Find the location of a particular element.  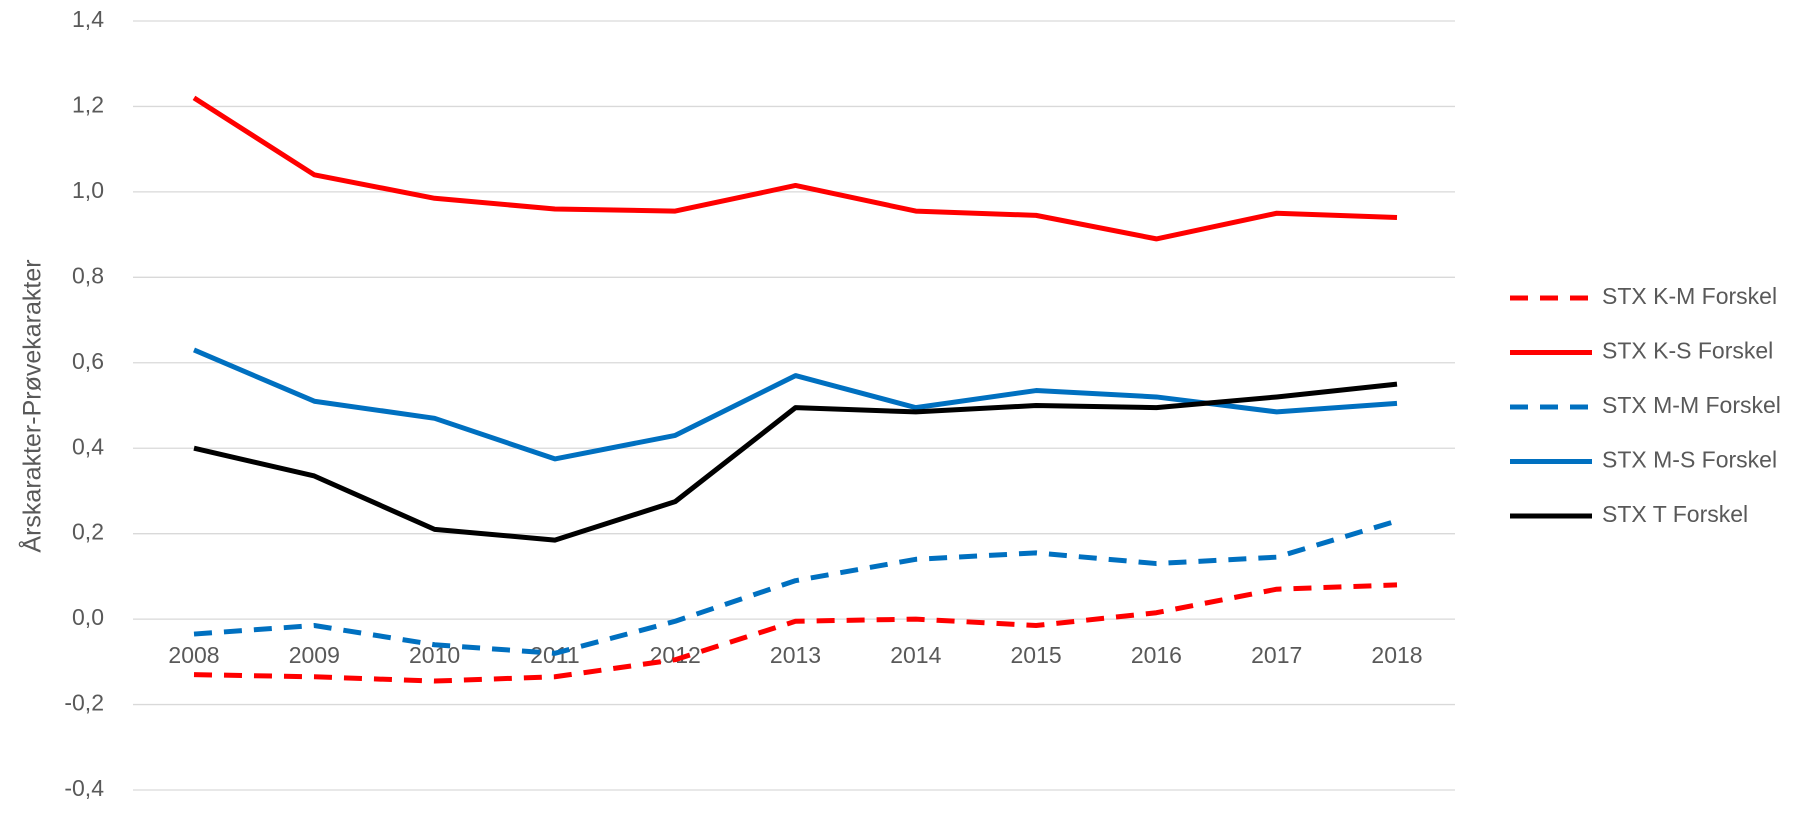

x-tick-label: 2008 is located at coordinates (193, 655).